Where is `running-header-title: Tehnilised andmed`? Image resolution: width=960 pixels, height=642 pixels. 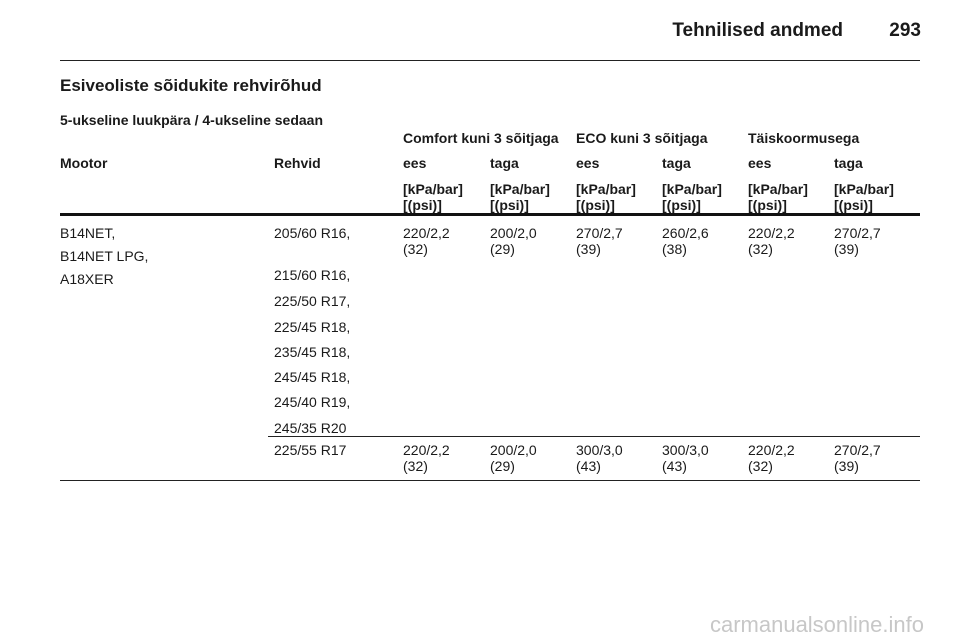 running-header-title: Tehnilised andmed is located at coordinates (757, 30).